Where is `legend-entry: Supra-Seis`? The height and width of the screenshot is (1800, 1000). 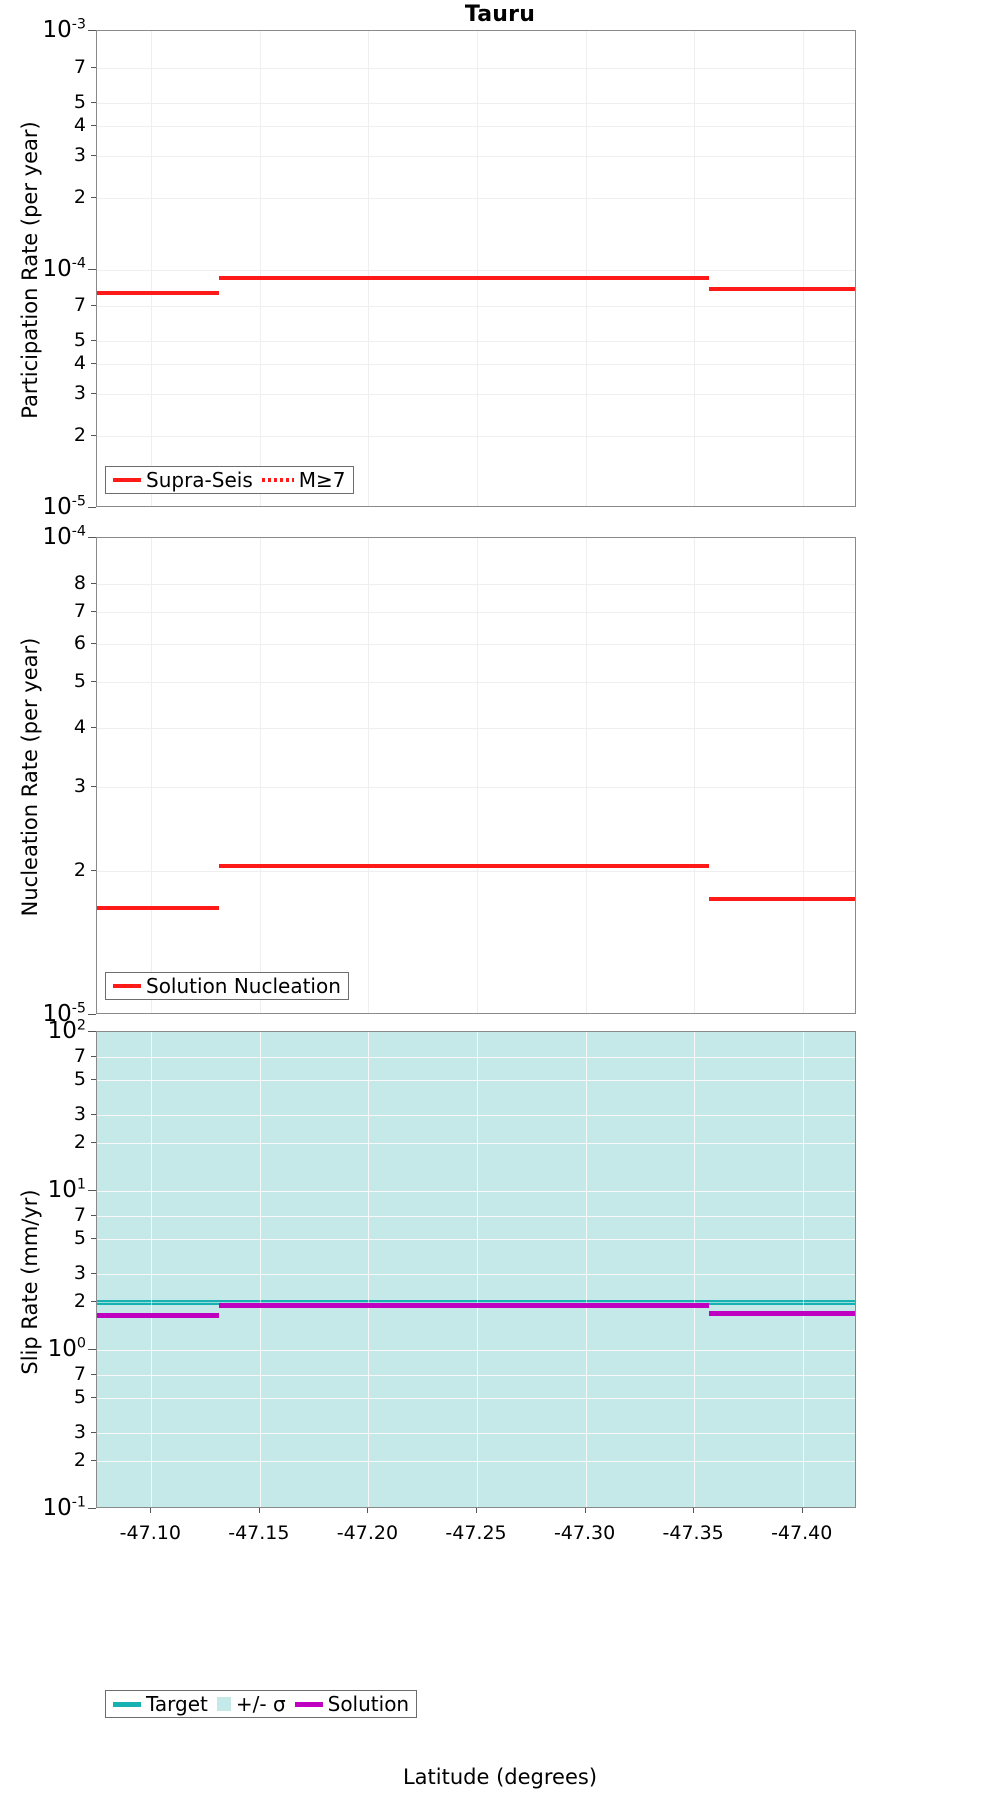
legend-entry: Supra-Seis is located at coordinates (183, 480).